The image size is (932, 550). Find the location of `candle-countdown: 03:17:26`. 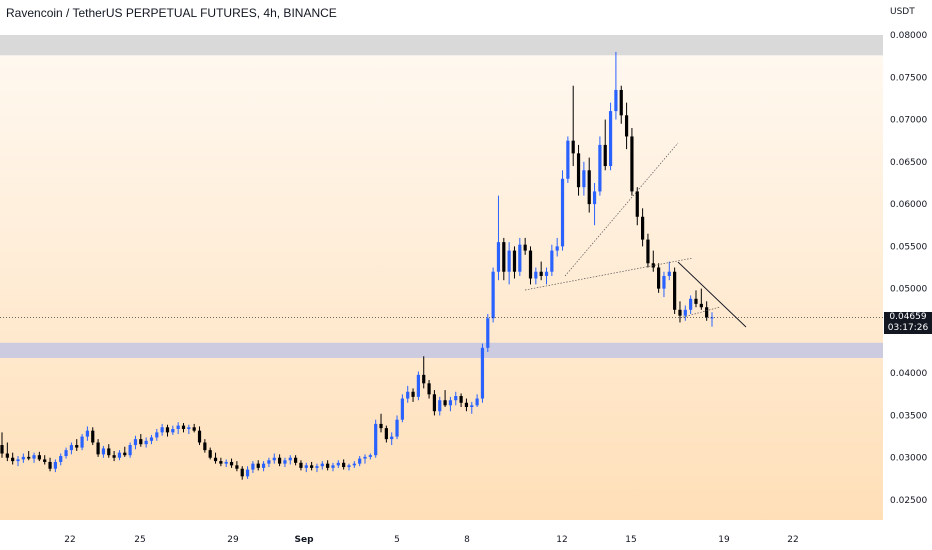

candle-countdown: 03:17:26 is located at coordinates (908, 328).